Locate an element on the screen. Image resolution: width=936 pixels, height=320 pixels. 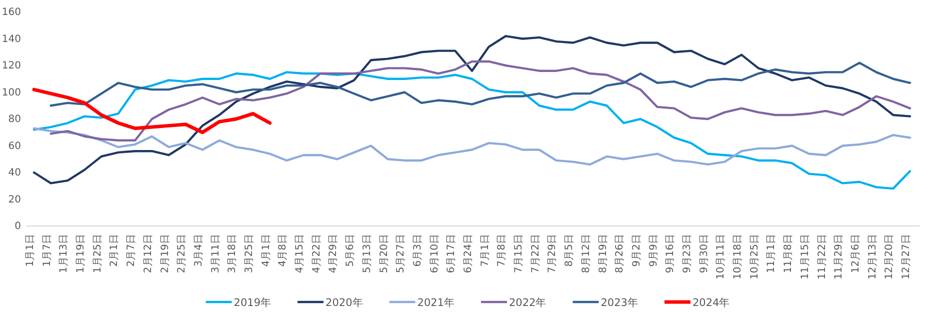
legend-label: 2022年 is located at coordinates (528, 303).